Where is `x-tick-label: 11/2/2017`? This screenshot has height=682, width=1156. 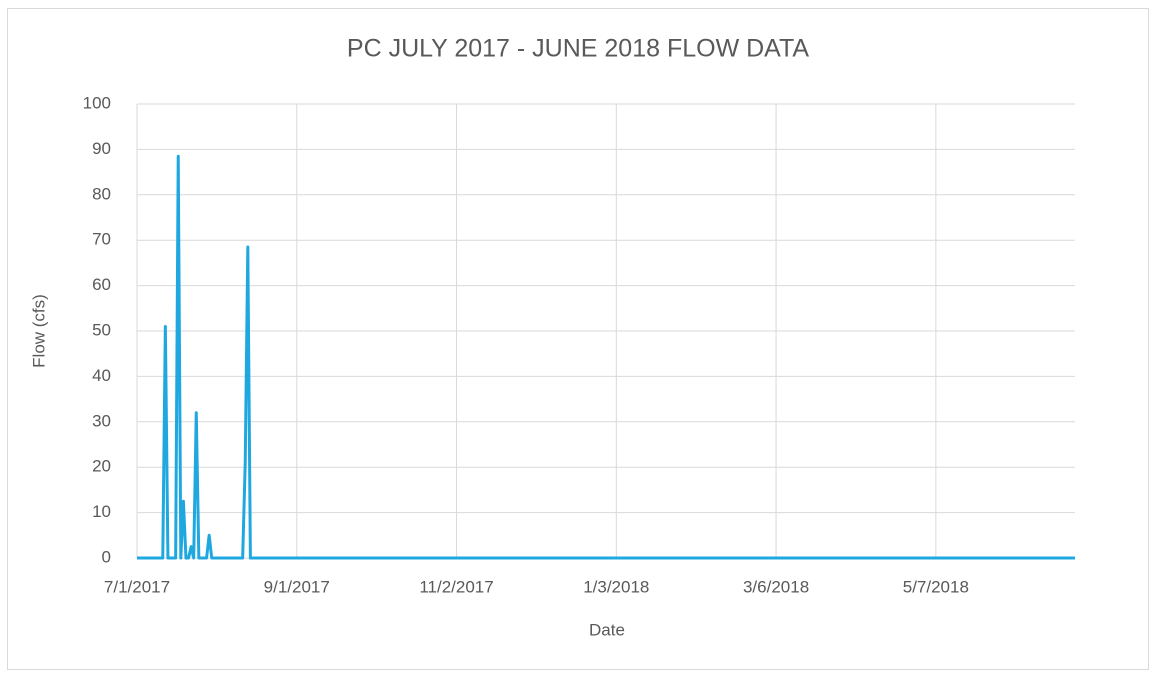
x-tick-label: 11/2/2017 is located at coordinates (456, 586).